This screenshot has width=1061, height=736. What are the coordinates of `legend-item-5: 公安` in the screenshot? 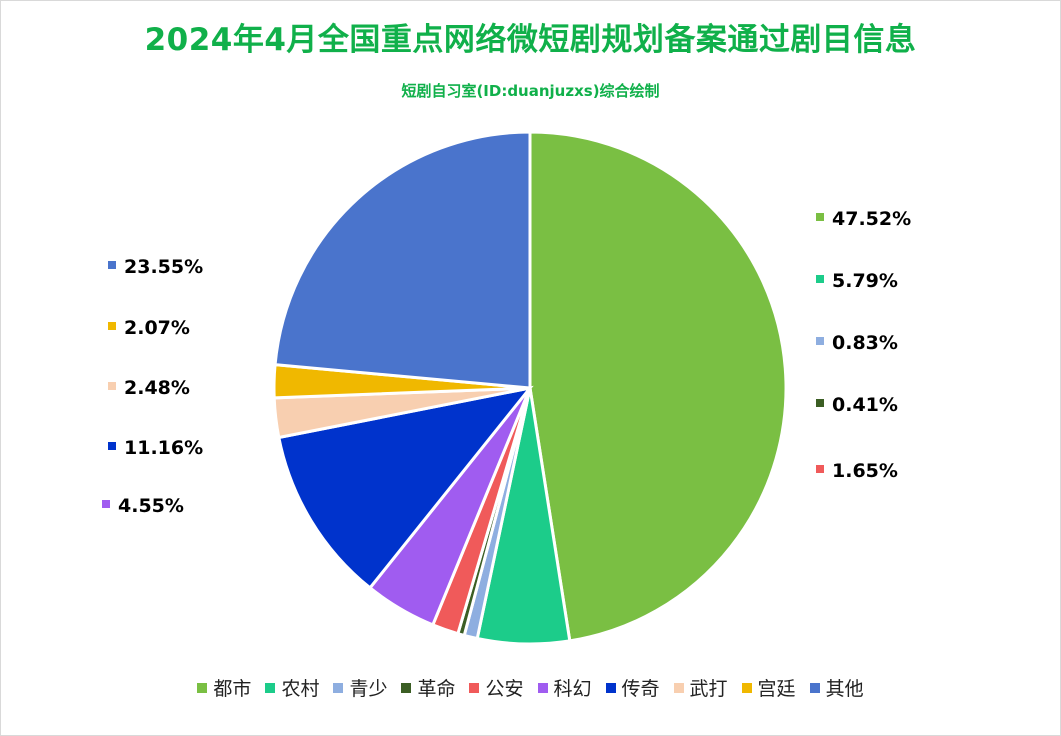 It's located at (496, 687).